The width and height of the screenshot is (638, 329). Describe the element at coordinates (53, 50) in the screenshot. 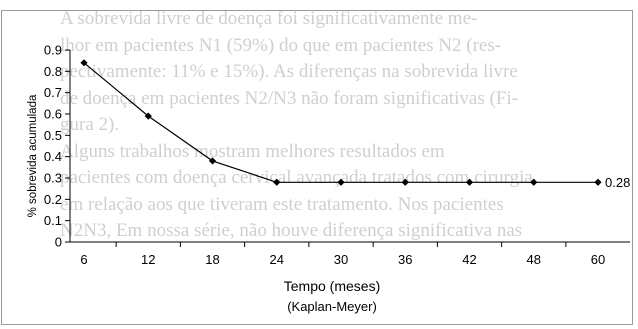

I see `y-tick-label: 0.9` at that location.